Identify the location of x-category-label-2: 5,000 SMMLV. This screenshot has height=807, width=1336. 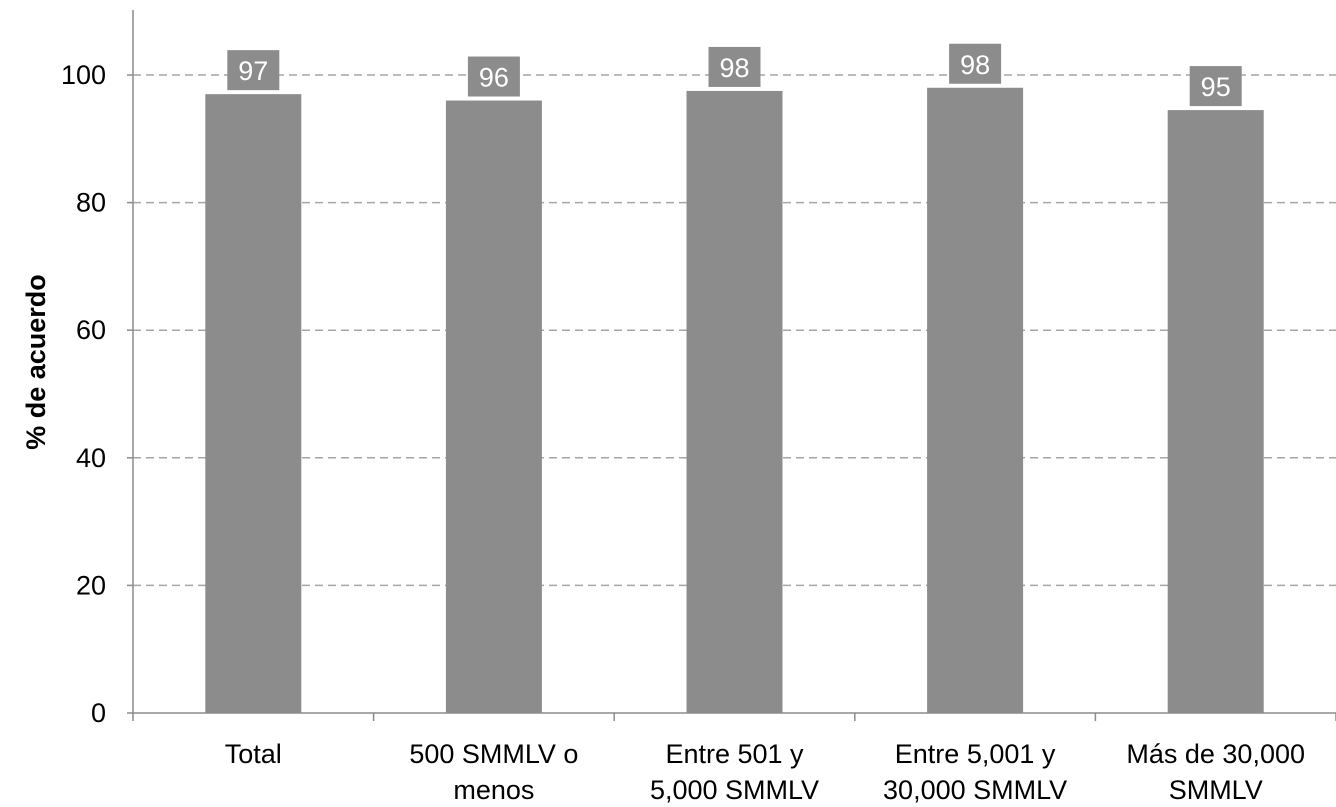
(734, 790).